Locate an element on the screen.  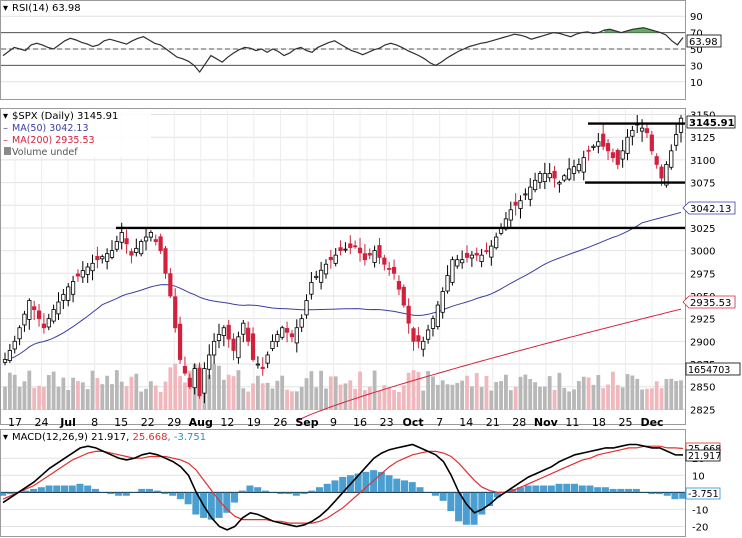
price-icon: ▾ is located at coordinates (5, 116).